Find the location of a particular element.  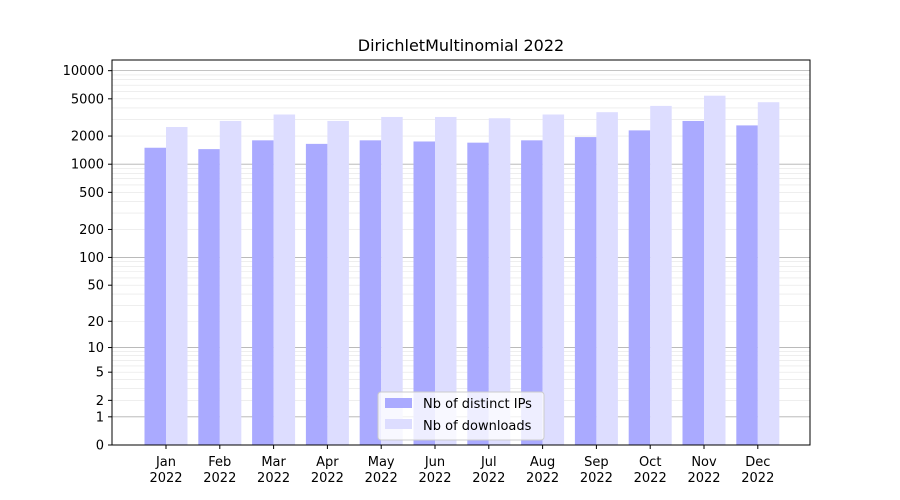

bar-nb-of-distinct-ips-sep is located at coordinates (585, 291).